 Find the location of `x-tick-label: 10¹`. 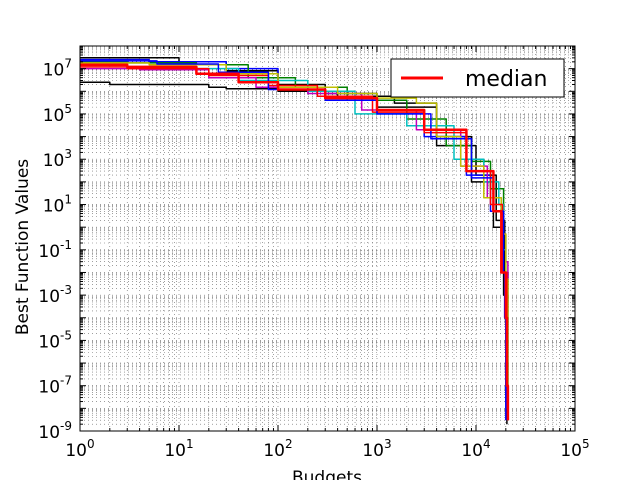

x-tick-label: 10¹ is located at coordinates (178, 449).